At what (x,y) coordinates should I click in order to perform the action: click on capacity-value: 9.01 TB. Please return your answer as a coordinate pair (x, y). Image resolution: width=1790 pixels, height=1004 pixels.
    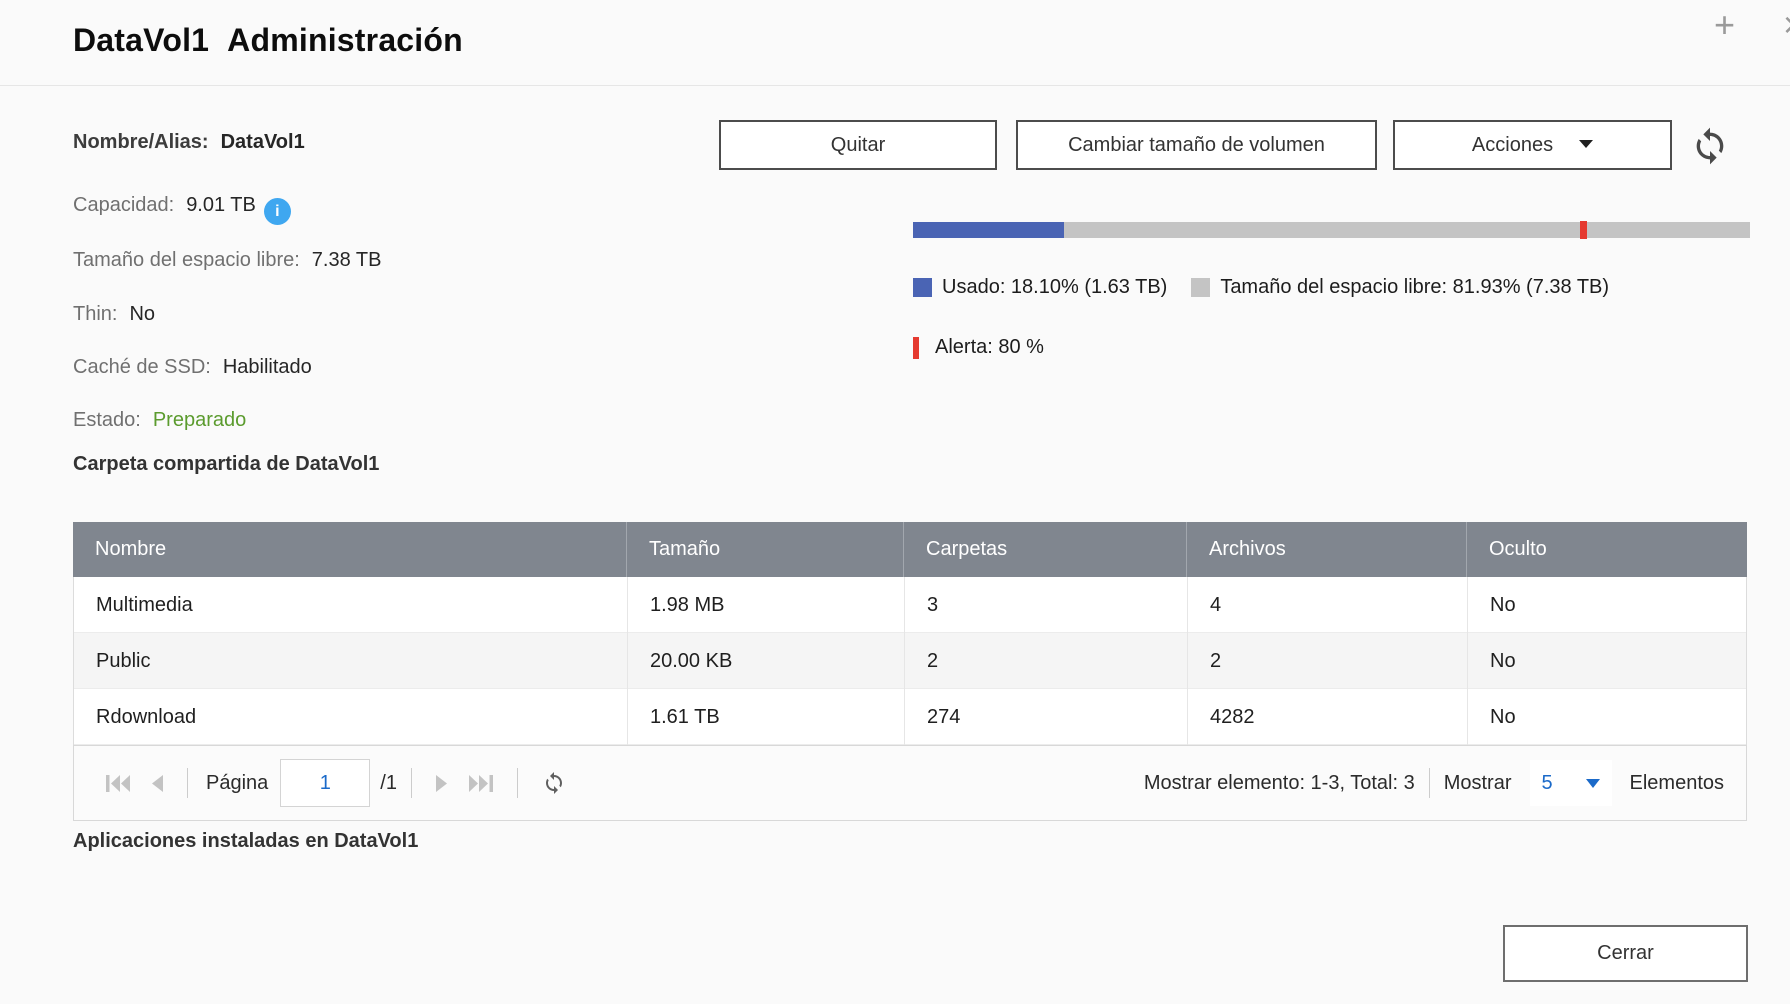
    Looking at the image, I should click on (221, 205).